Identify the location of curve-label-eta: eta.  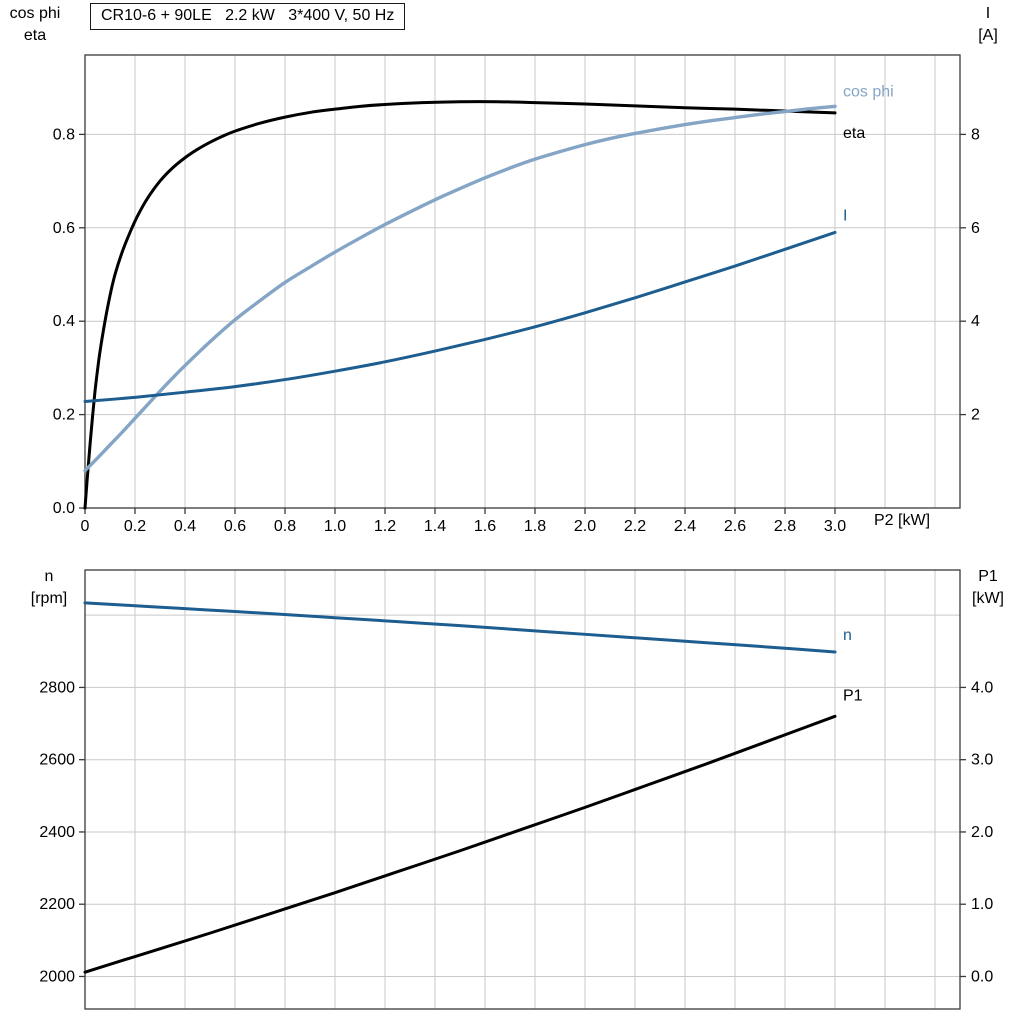
(854, 133).